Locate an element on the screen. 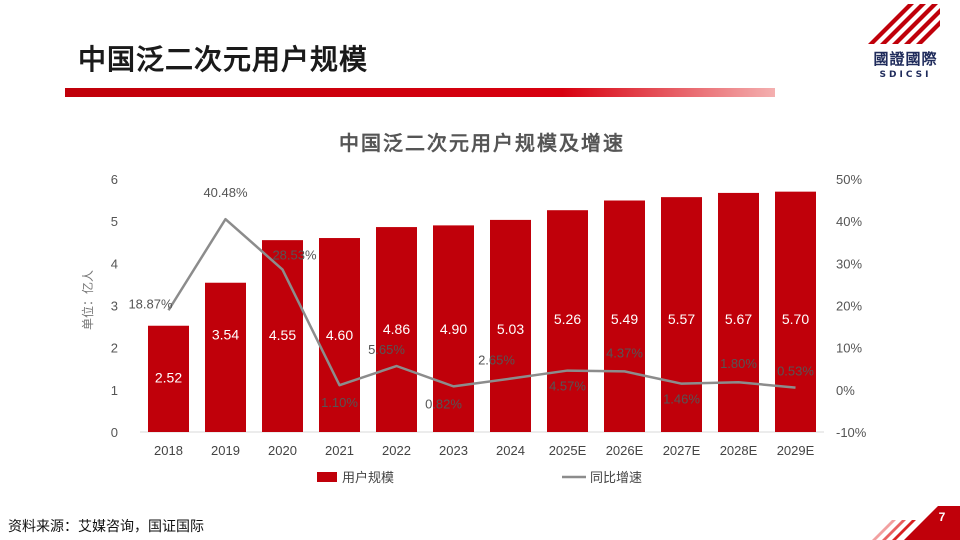  legend-label: 同比增速 is located at coordinates (616, 478).